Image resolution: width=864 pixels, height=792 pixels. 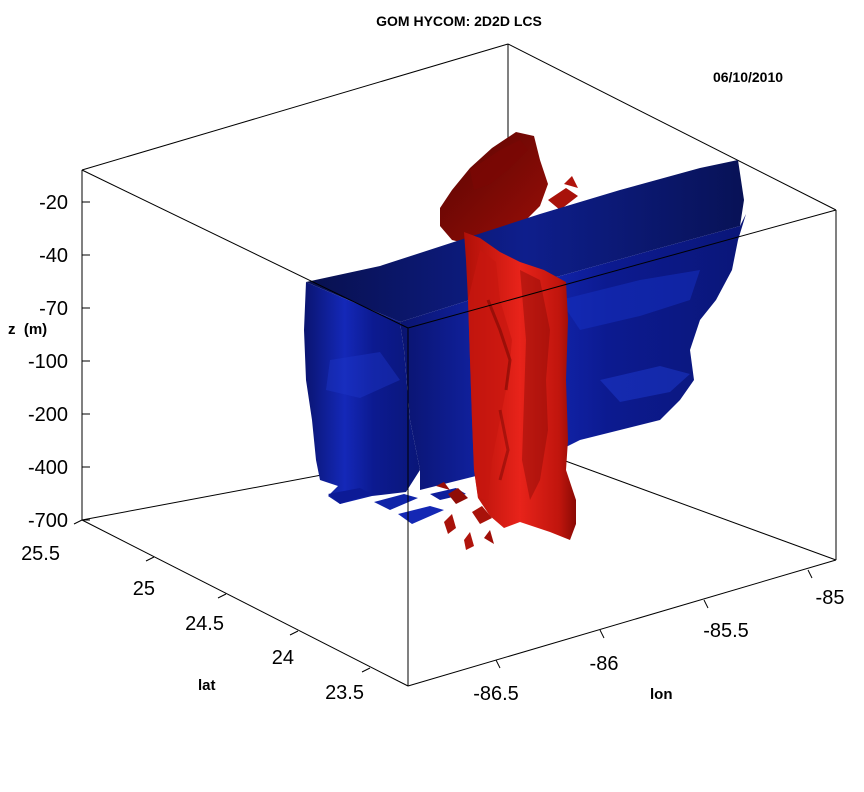 What do you see at coordinates (144, 589) in the screenshot?
I see `lat-tick-label: 25` at bounding box center [144, 589].